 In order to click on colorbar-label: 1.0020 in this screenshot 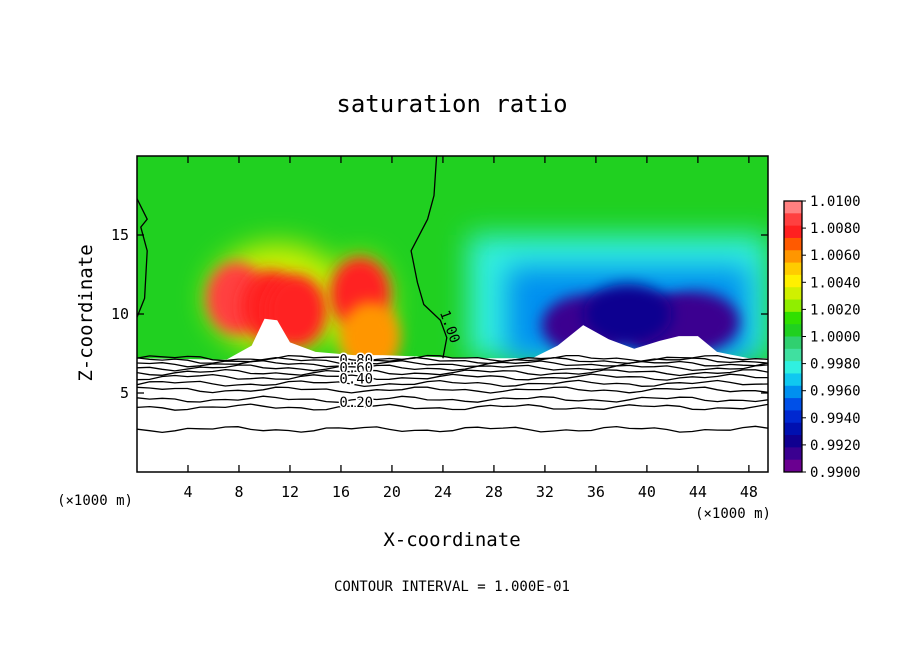, I will do `click(835, 310)`.